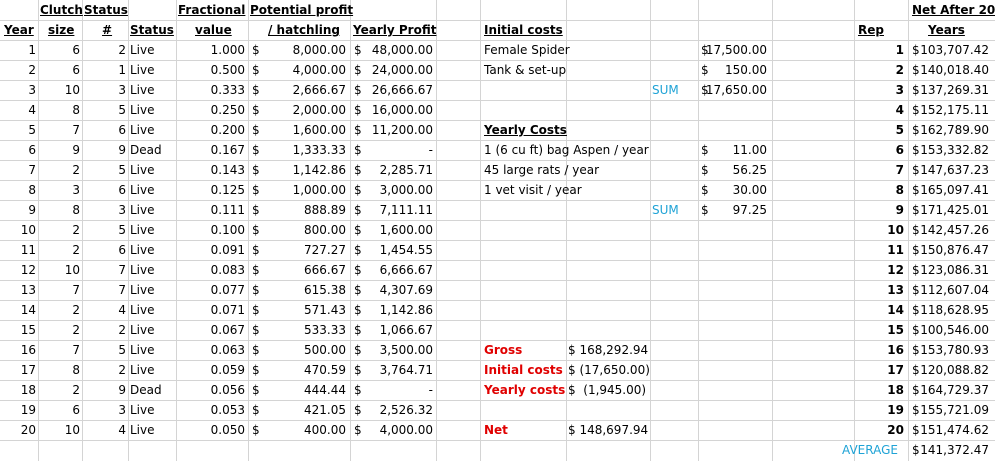 Image resolution: width=995 pixels, height=461 pixels. What do you see at coordinates (325, 270) in the screenshot?
I see `potential-profit-cell: 666.67` at bounding box center [325, 270].